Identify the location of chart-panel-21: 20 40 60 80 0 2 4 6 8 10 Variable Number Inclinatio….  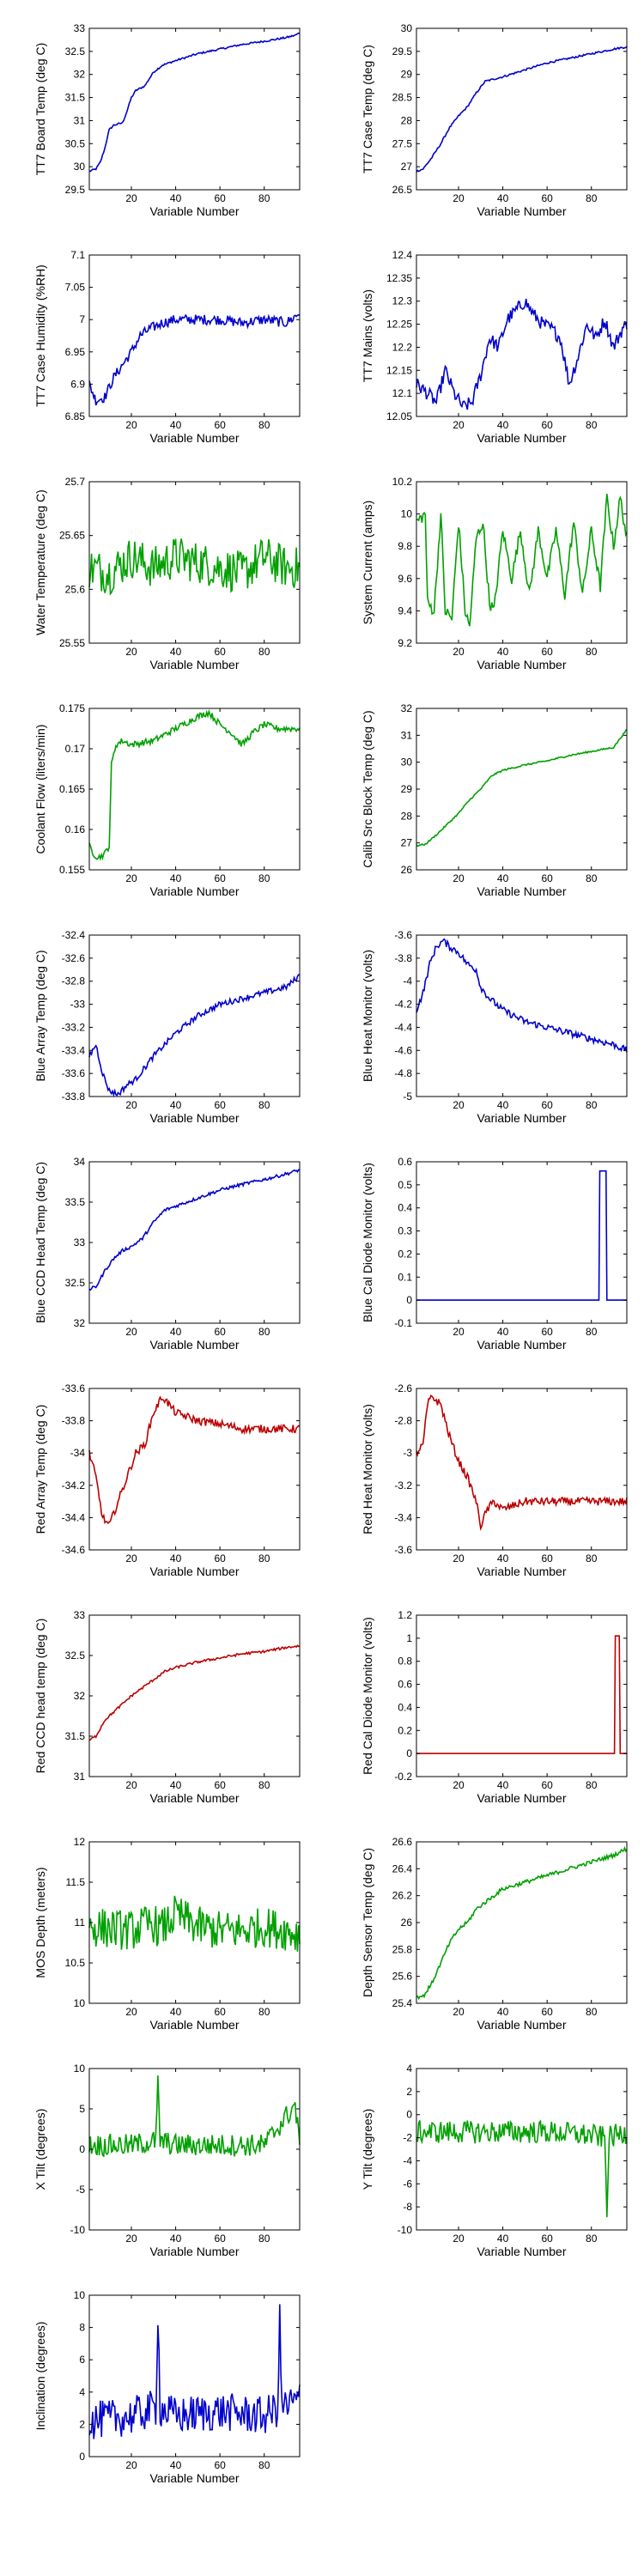
(167, 2387).